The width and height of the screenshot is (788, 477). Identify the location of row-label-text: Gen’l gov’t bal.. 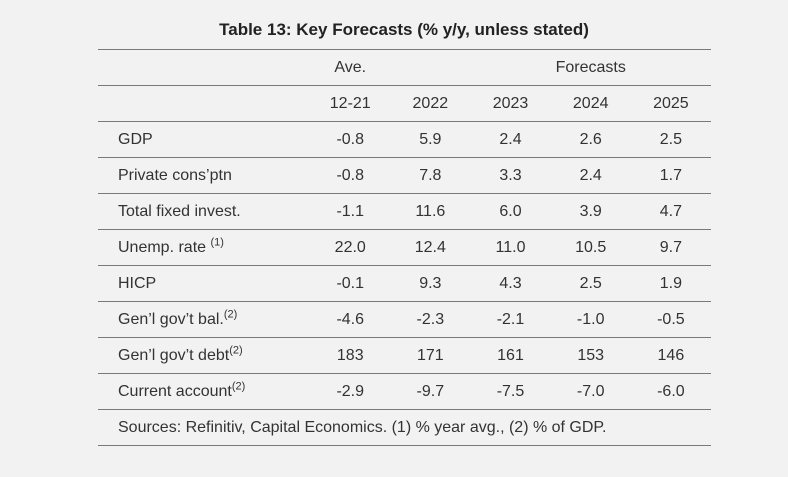
(171, 319).